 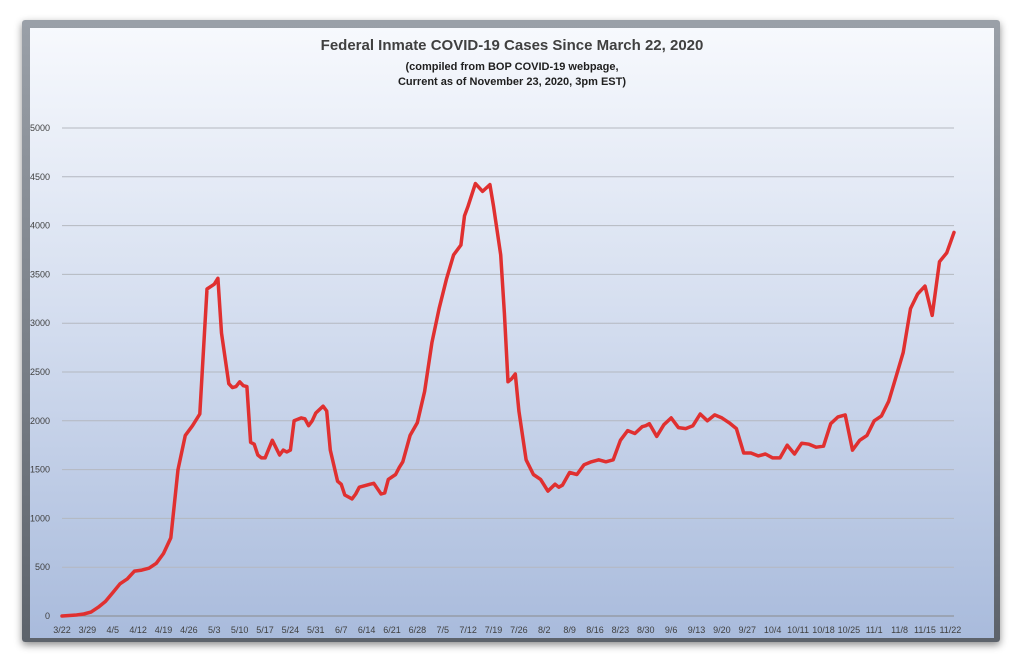 I want to click on x-tick-label: 6/14, so click(x=367, y=630).